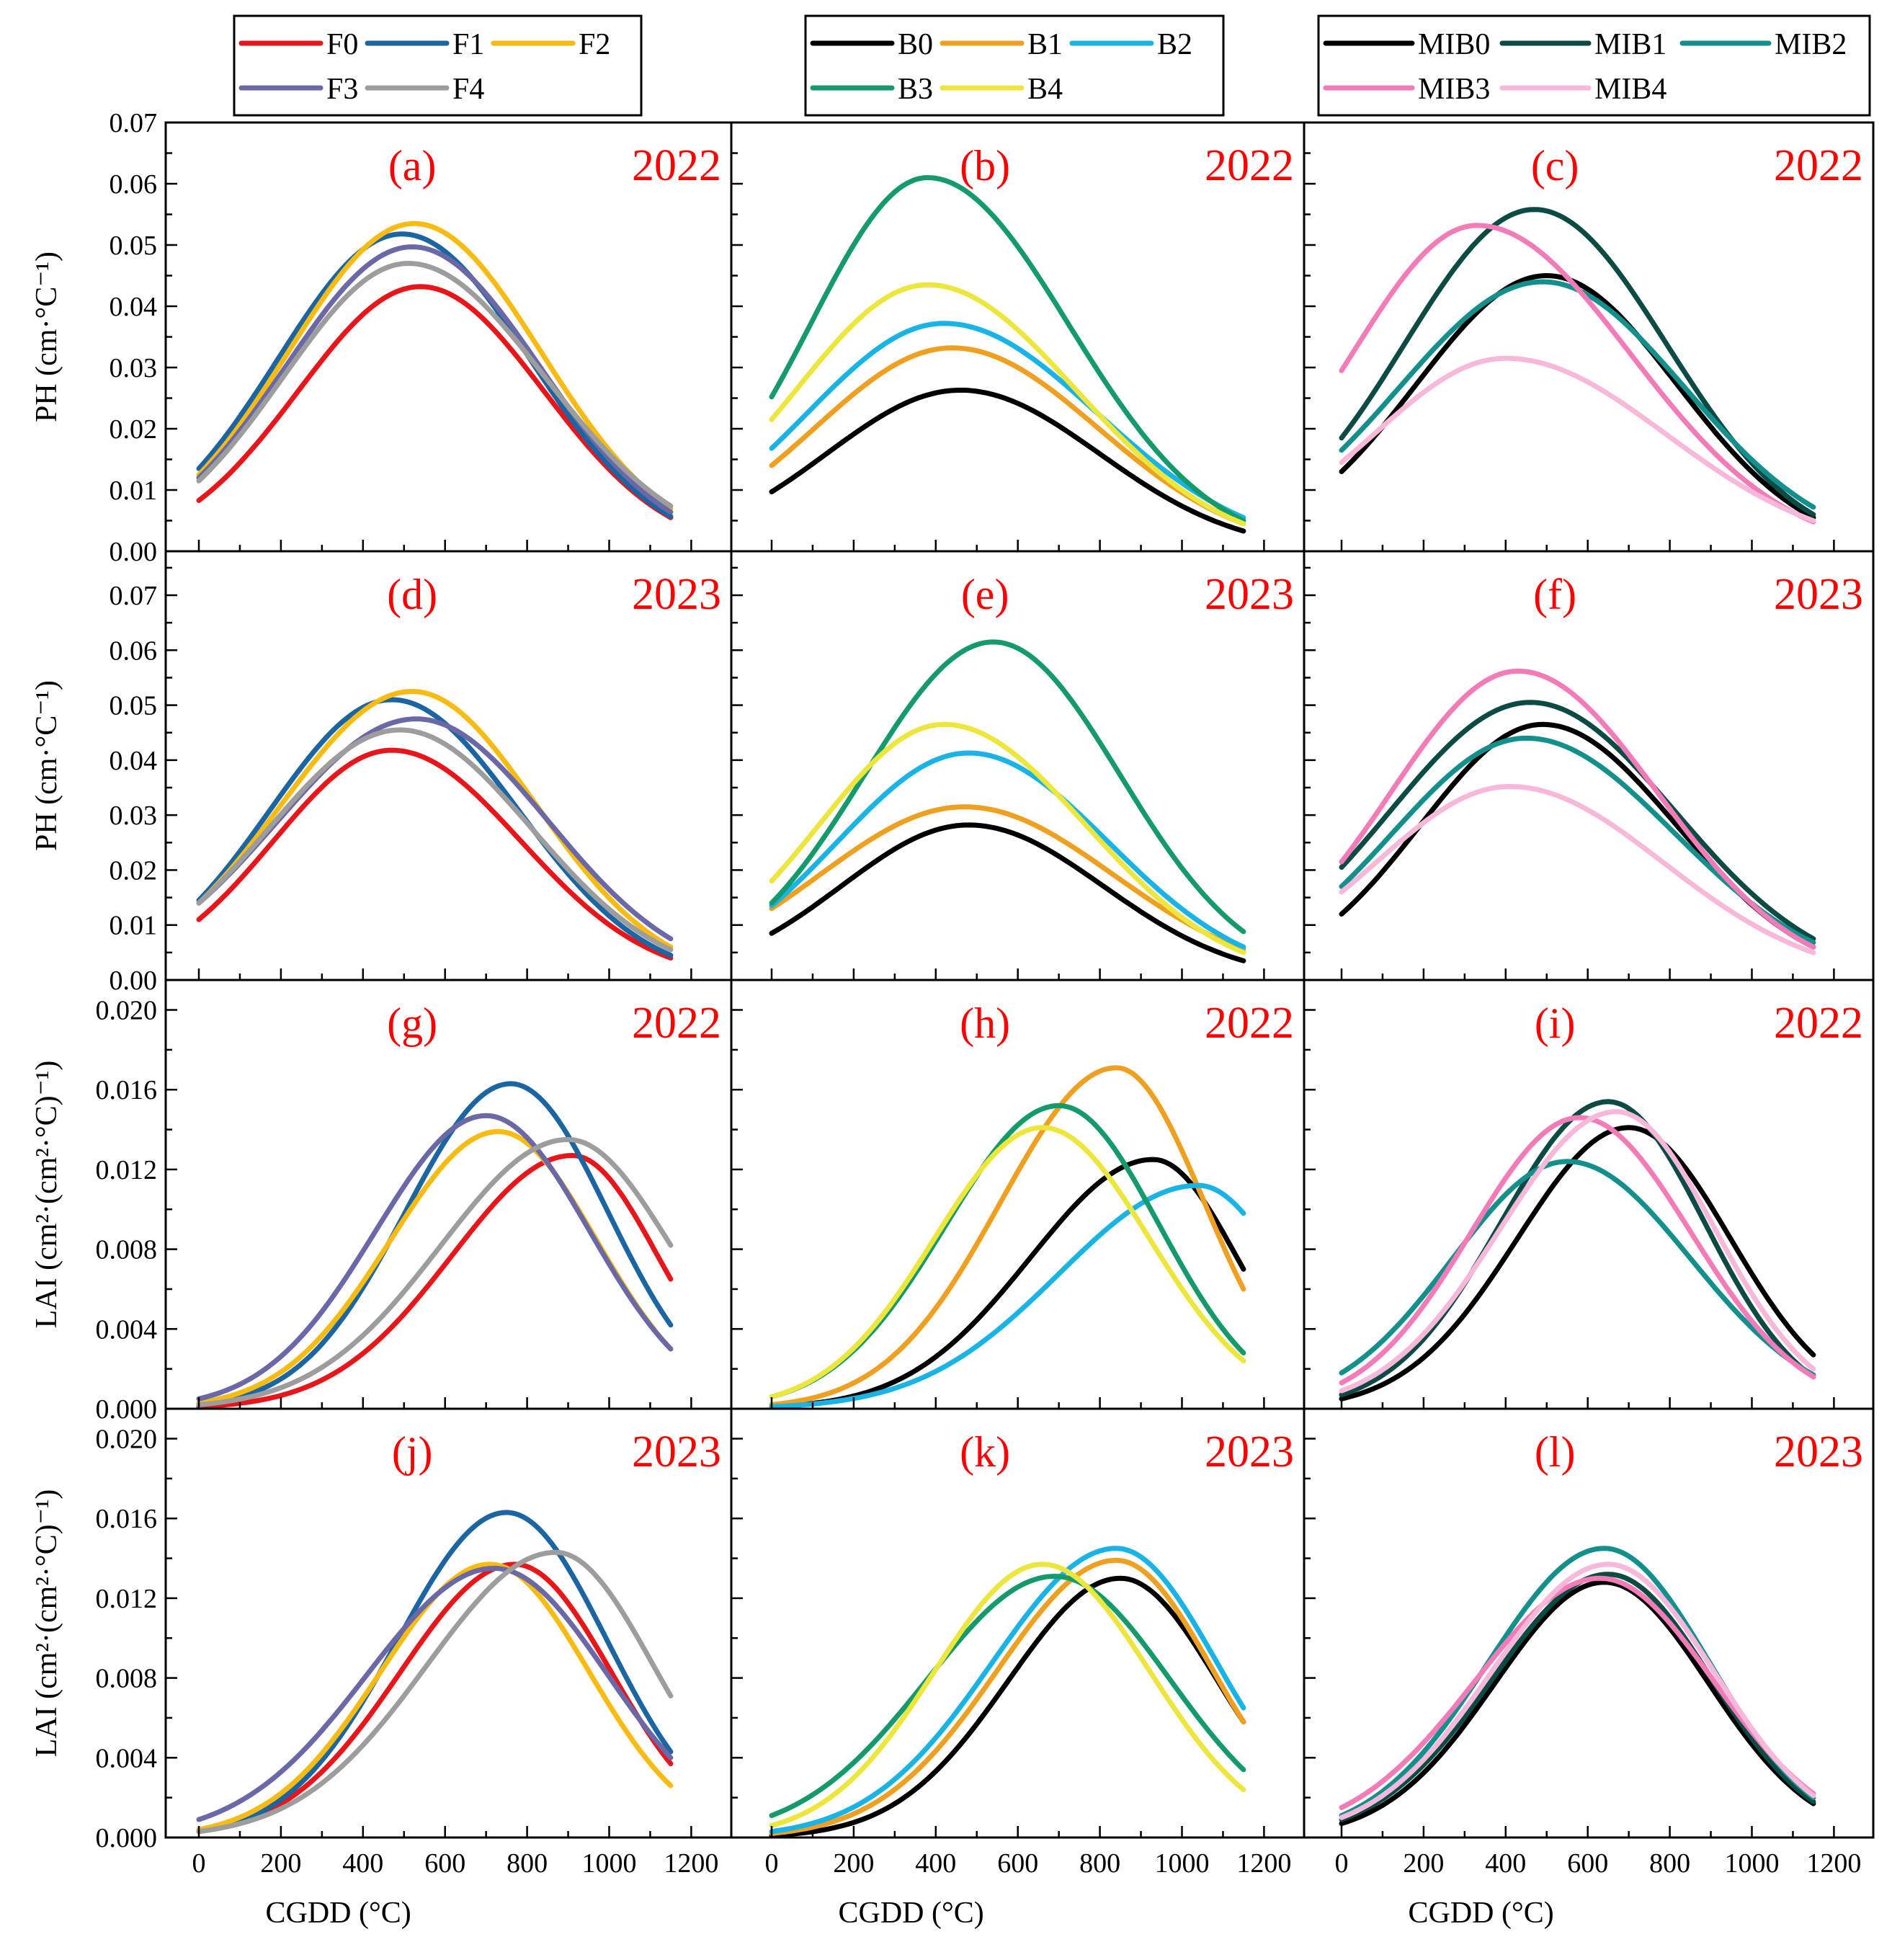  I want to click on legend-box, so click(1014, 65).